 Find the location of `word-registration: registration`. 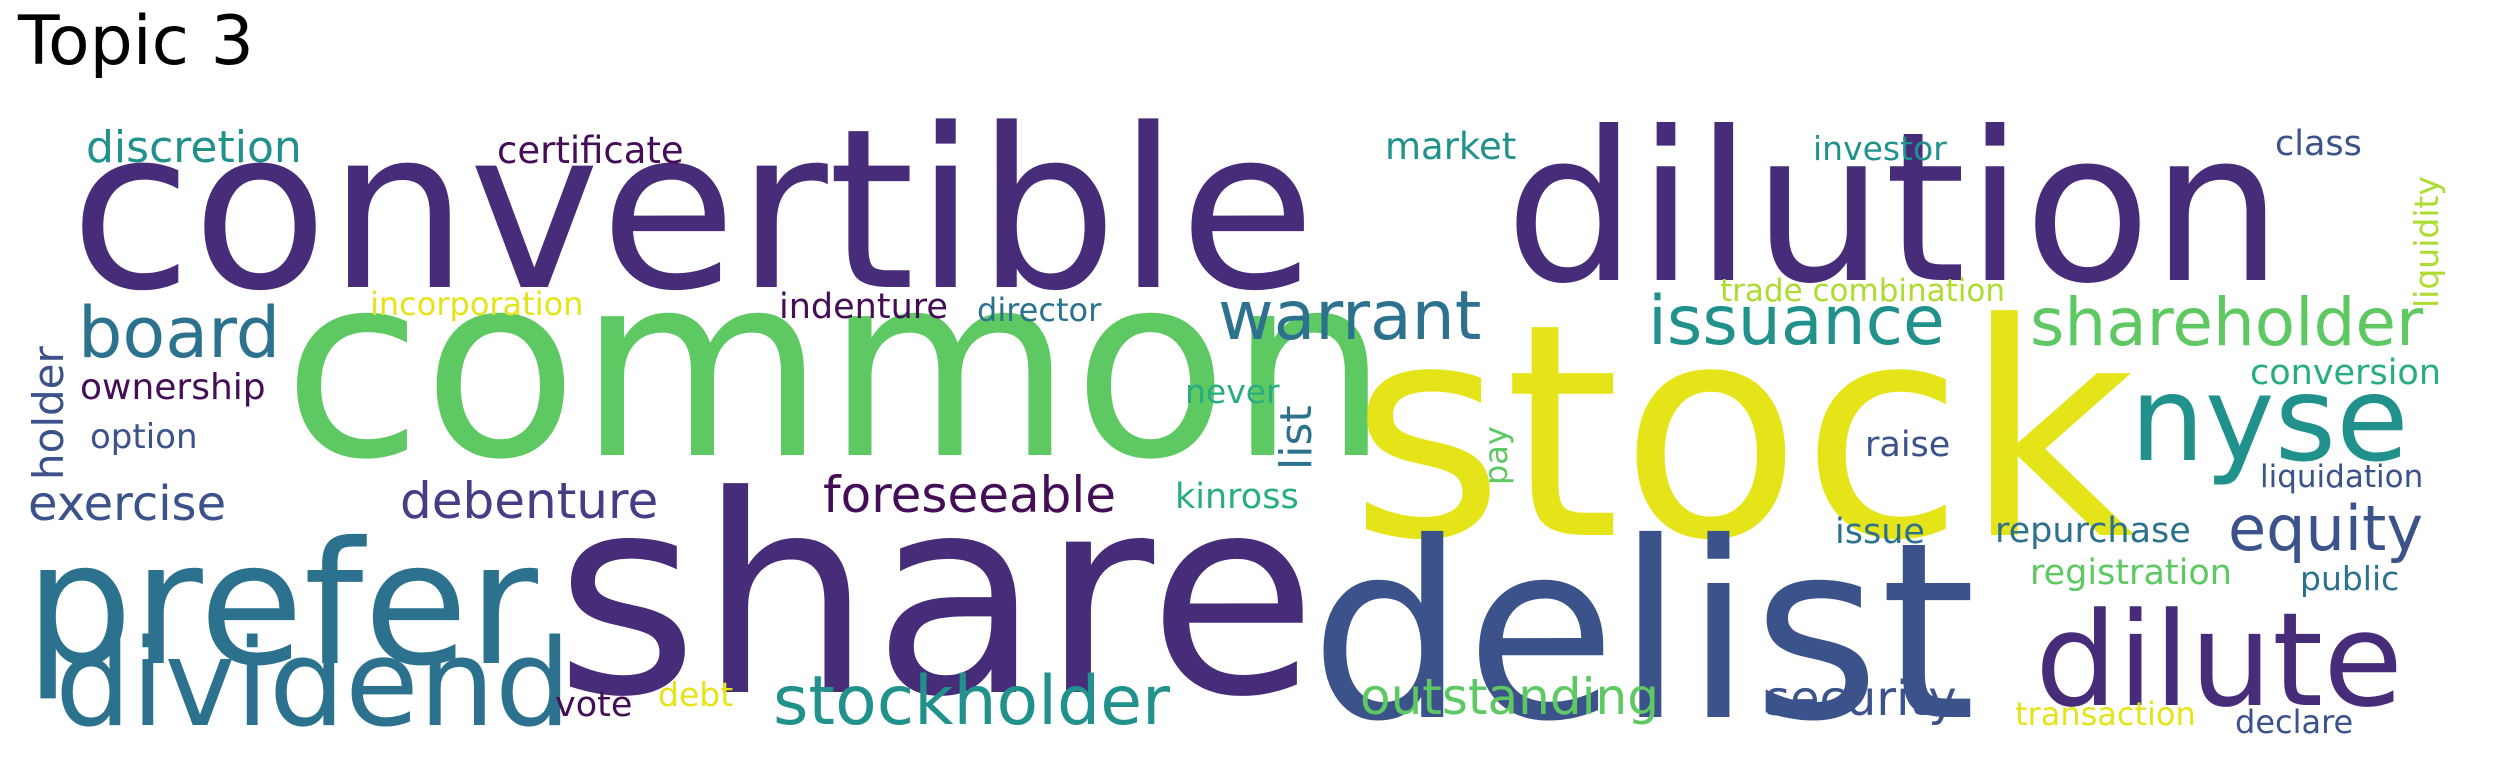

word-registration: registration is located at coordinates (2131, 573).